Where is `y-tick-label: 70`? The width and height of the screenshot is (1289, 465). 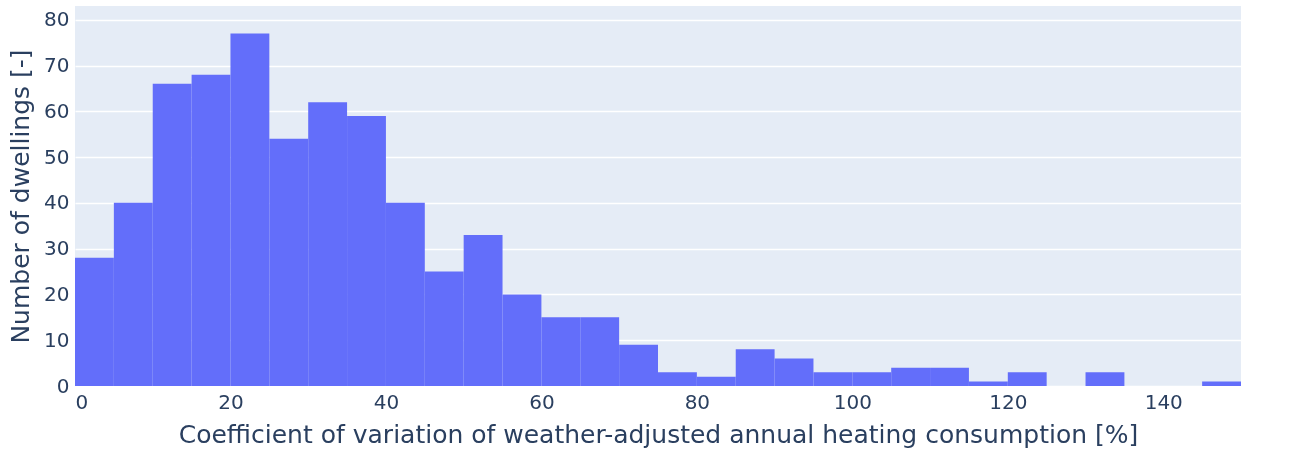 y-tick-label: 70 is located at coordinates (57, 65).